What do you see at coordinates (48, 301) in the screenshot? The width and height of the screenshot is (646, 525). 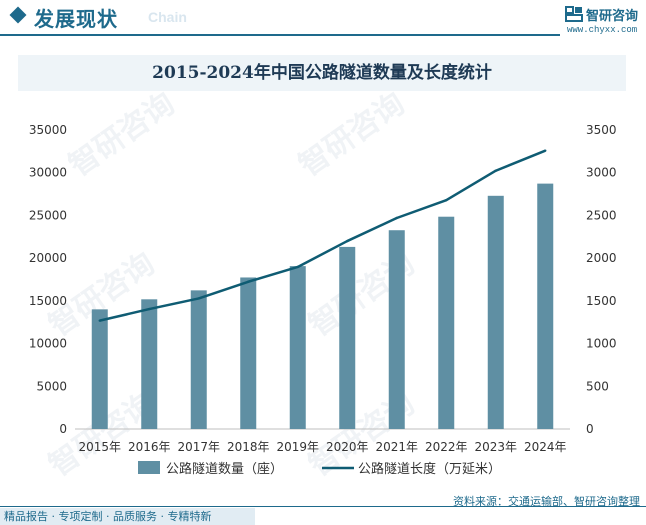 I see `y-left-tick-label: 15000` at bounding box center [48, 301].